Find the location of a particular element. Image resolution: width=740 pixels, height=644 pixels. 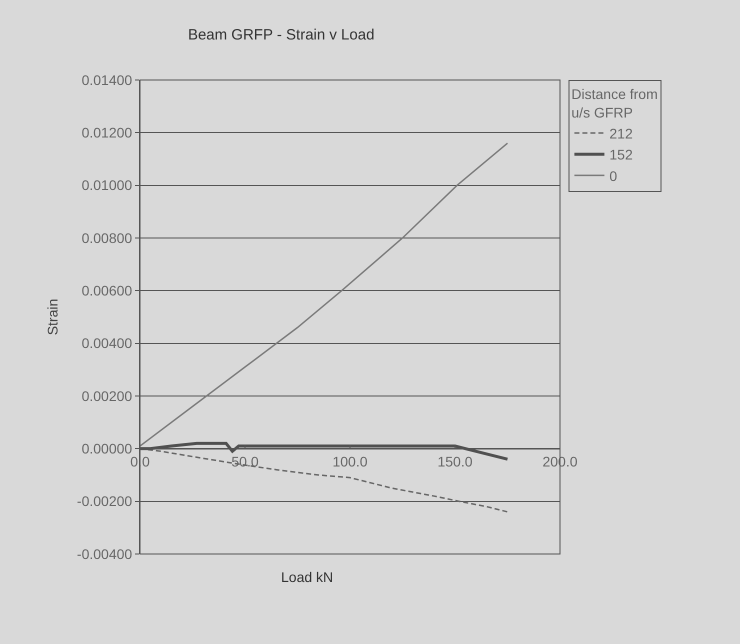

y-tick-label: 0.00600 is located at coordinates (107, 290).